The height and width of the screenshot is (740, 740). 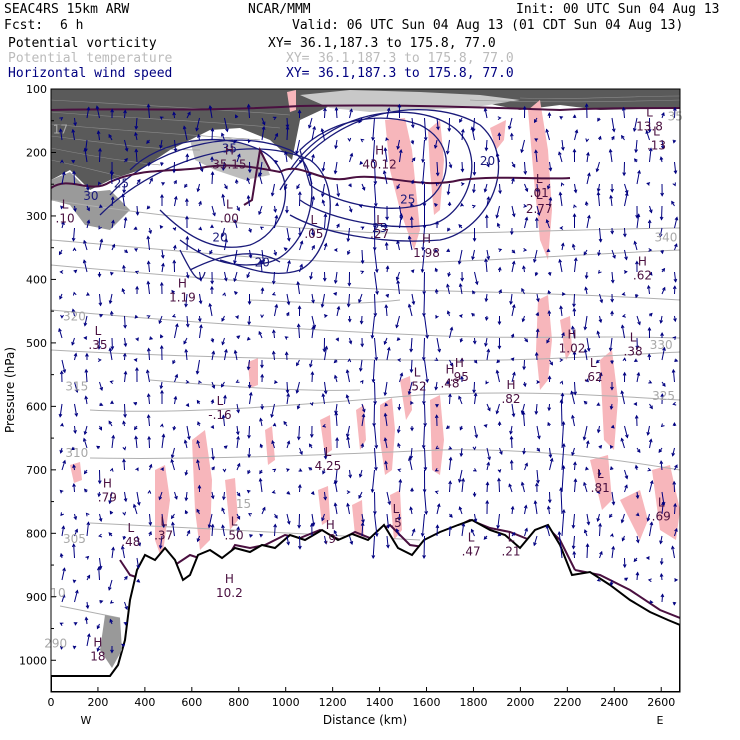 What do you see at coordinates (600, 488) in the screenshot?
I see `extremum-value: .81` at bounding box center [600, 488].